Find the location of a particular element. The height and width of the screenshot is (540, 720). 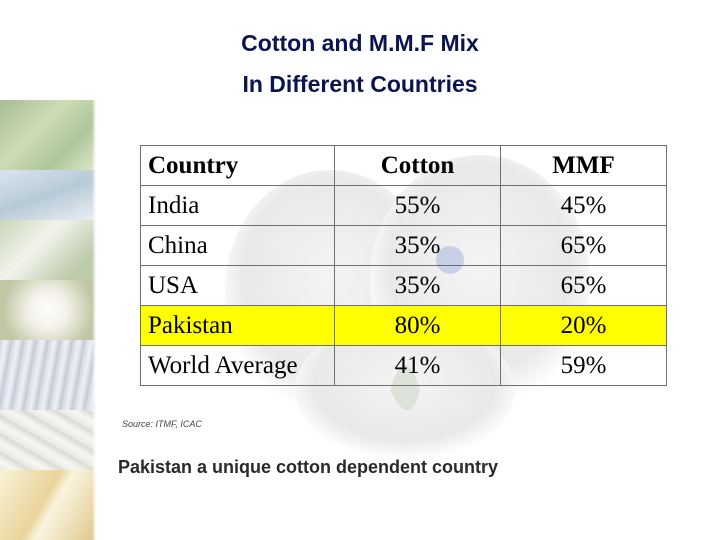

slide-title: Cotton and M.M.F Mix is located at coordinates (360, 43).